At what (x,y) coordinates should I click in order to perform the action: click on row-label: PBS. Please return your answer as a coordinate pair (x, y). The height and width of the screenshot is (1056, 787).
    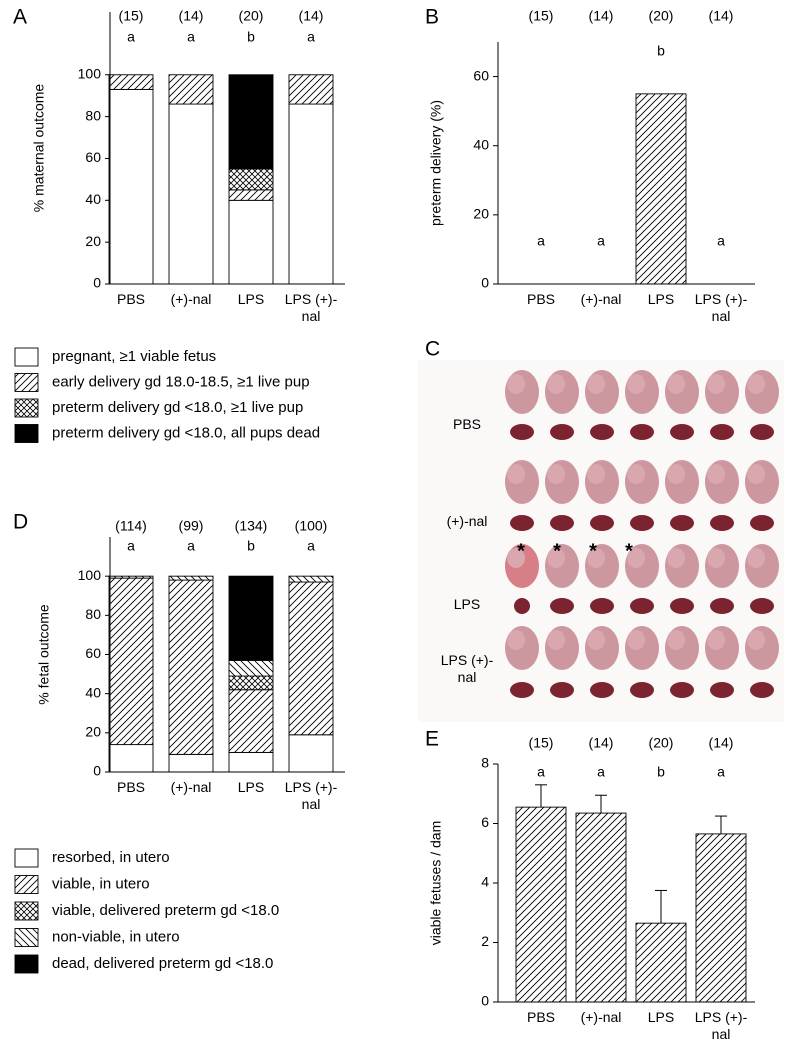
    Looking at the image, I should click on (466, 424).